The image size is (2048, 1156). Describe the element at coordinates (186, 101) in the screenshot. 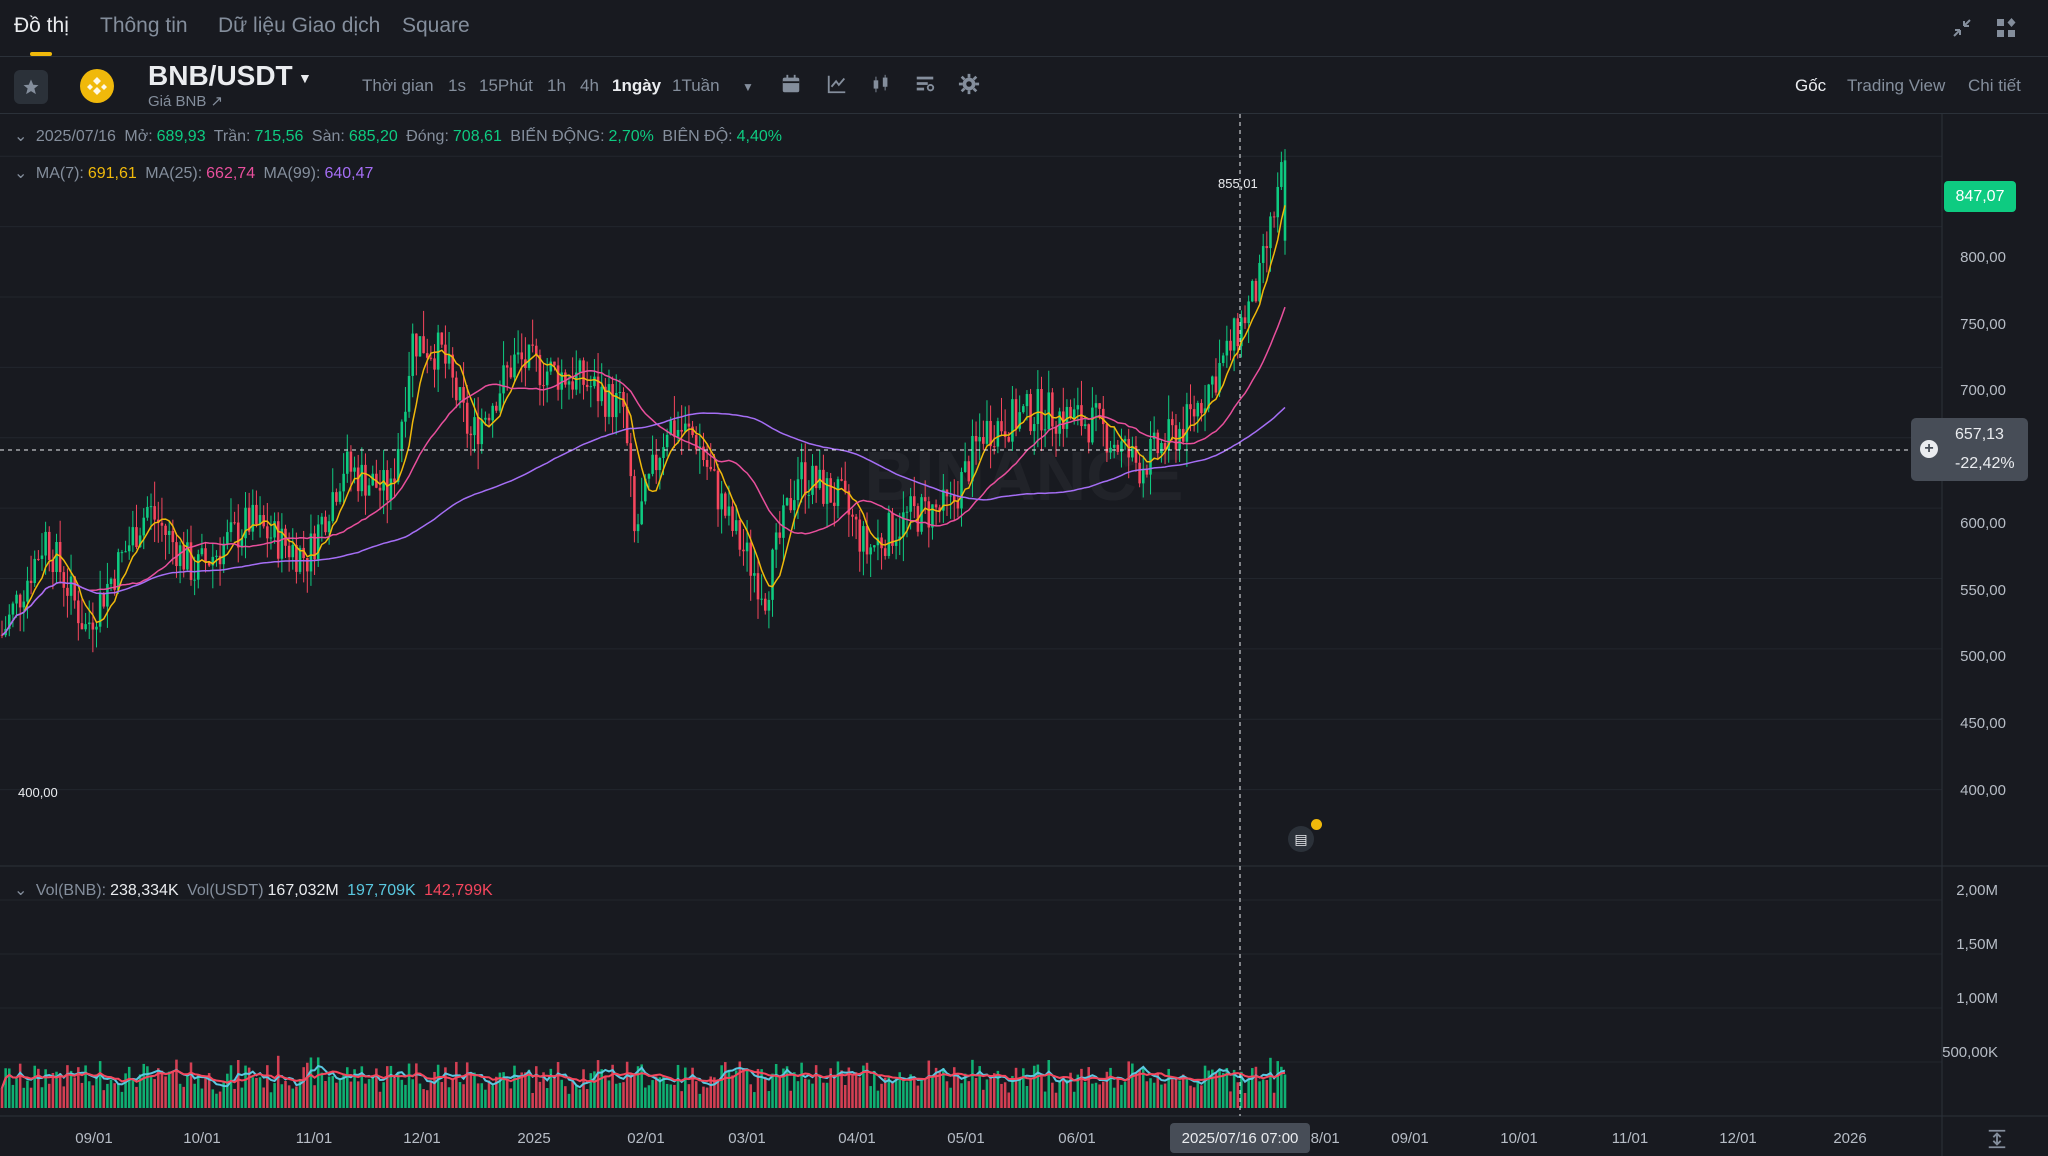

I see `symbol-subtitle-link: Giá BNB ↗` at that location.